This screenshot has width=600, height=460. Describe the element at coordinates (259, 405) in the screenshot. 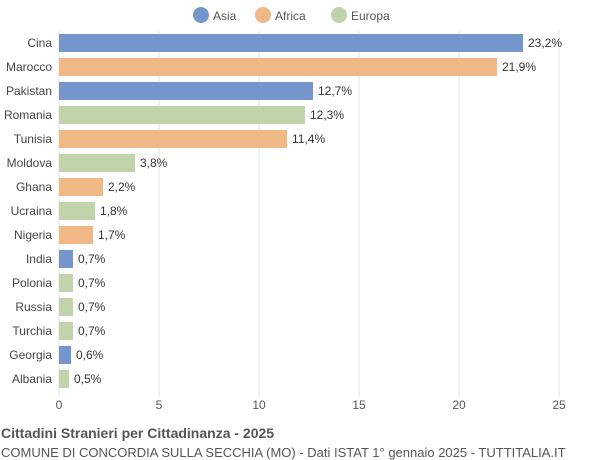

I see `x-tick-label: 10` at that location.